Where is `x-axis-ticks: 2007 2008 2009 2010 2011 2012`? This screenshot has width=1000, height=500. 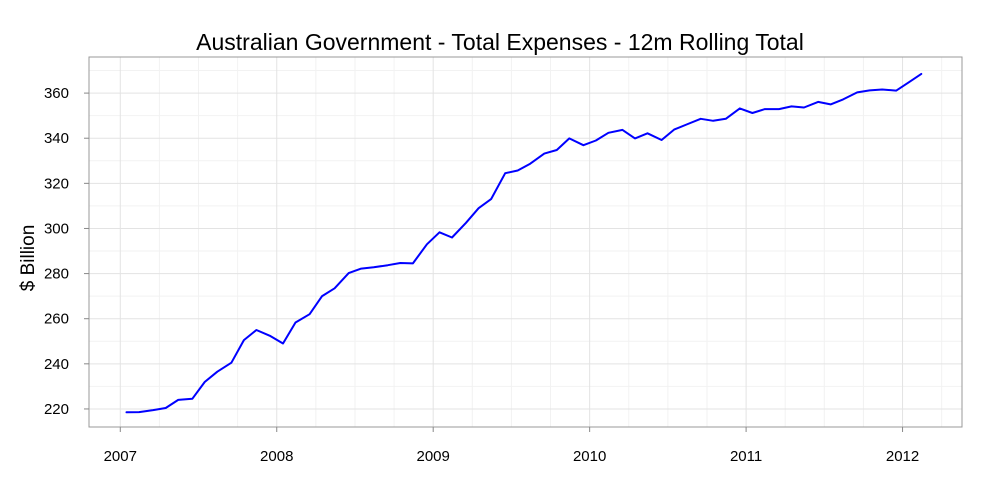
x-axis-ticks: 2007 2008 2009 2010 2011 2012 is located at coordinates (511, 446).